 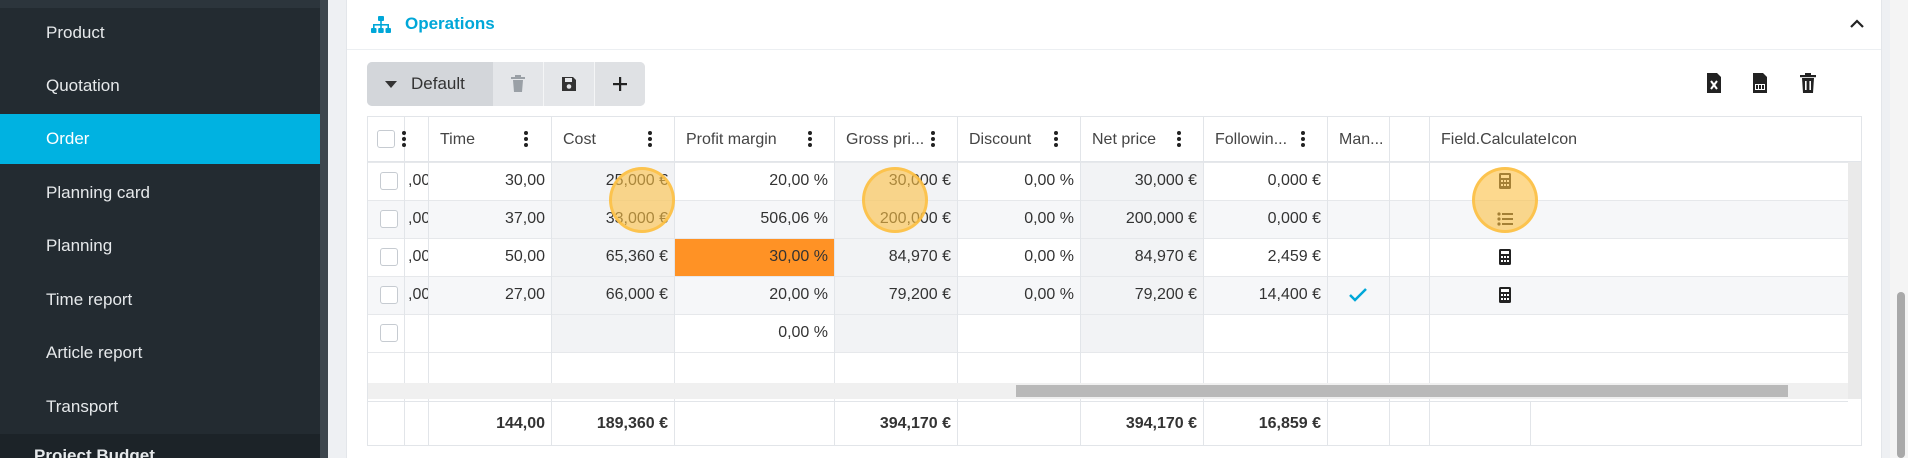 What do you see at coordinates (82, 406) in the screenshot?
I see `sidebar-item-transport: Transport` at bounding box center [82, 406].